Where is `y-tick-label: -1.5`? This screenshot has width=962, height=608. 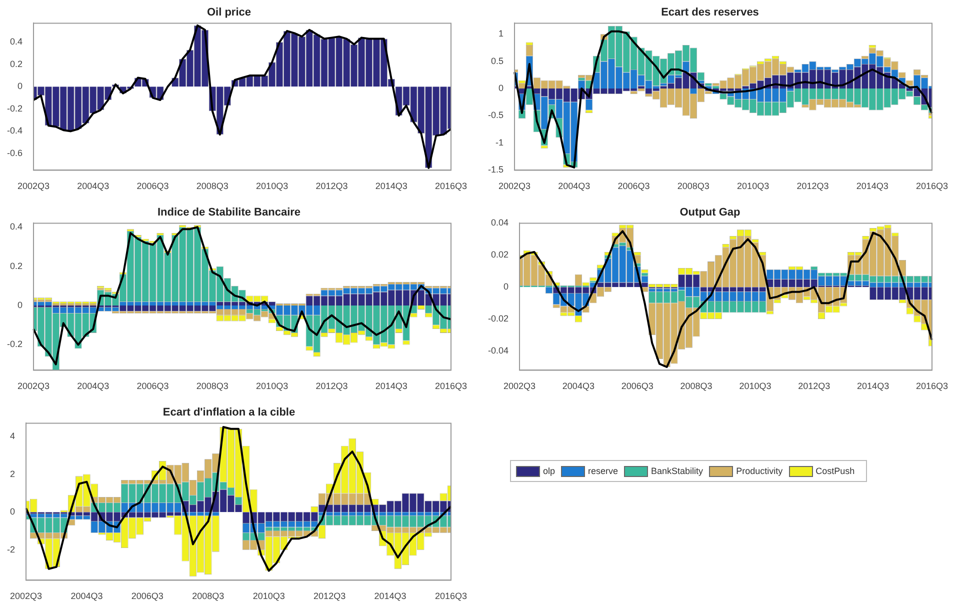 y-tick-label: -1.5 is located at coordinates (496, 169).